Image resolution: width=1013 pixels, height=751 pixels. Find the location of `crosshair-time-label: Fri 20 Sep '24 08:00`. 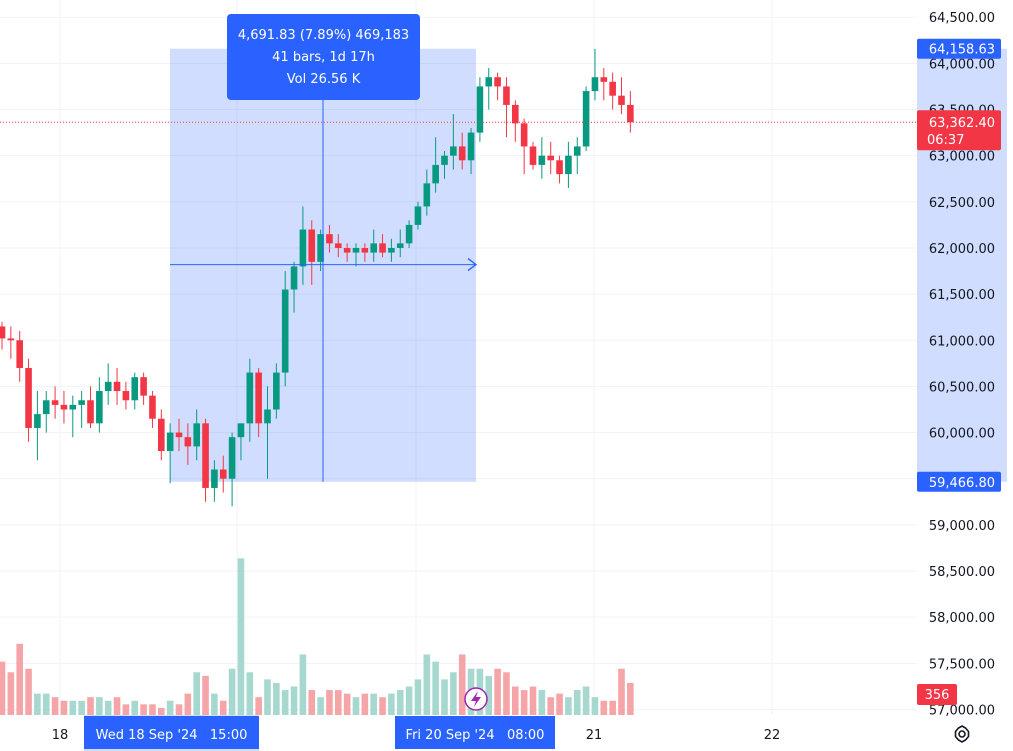

crosshair-time-label: Fri 20 Sep '24 08:00 is located at coordinates (475, 735).